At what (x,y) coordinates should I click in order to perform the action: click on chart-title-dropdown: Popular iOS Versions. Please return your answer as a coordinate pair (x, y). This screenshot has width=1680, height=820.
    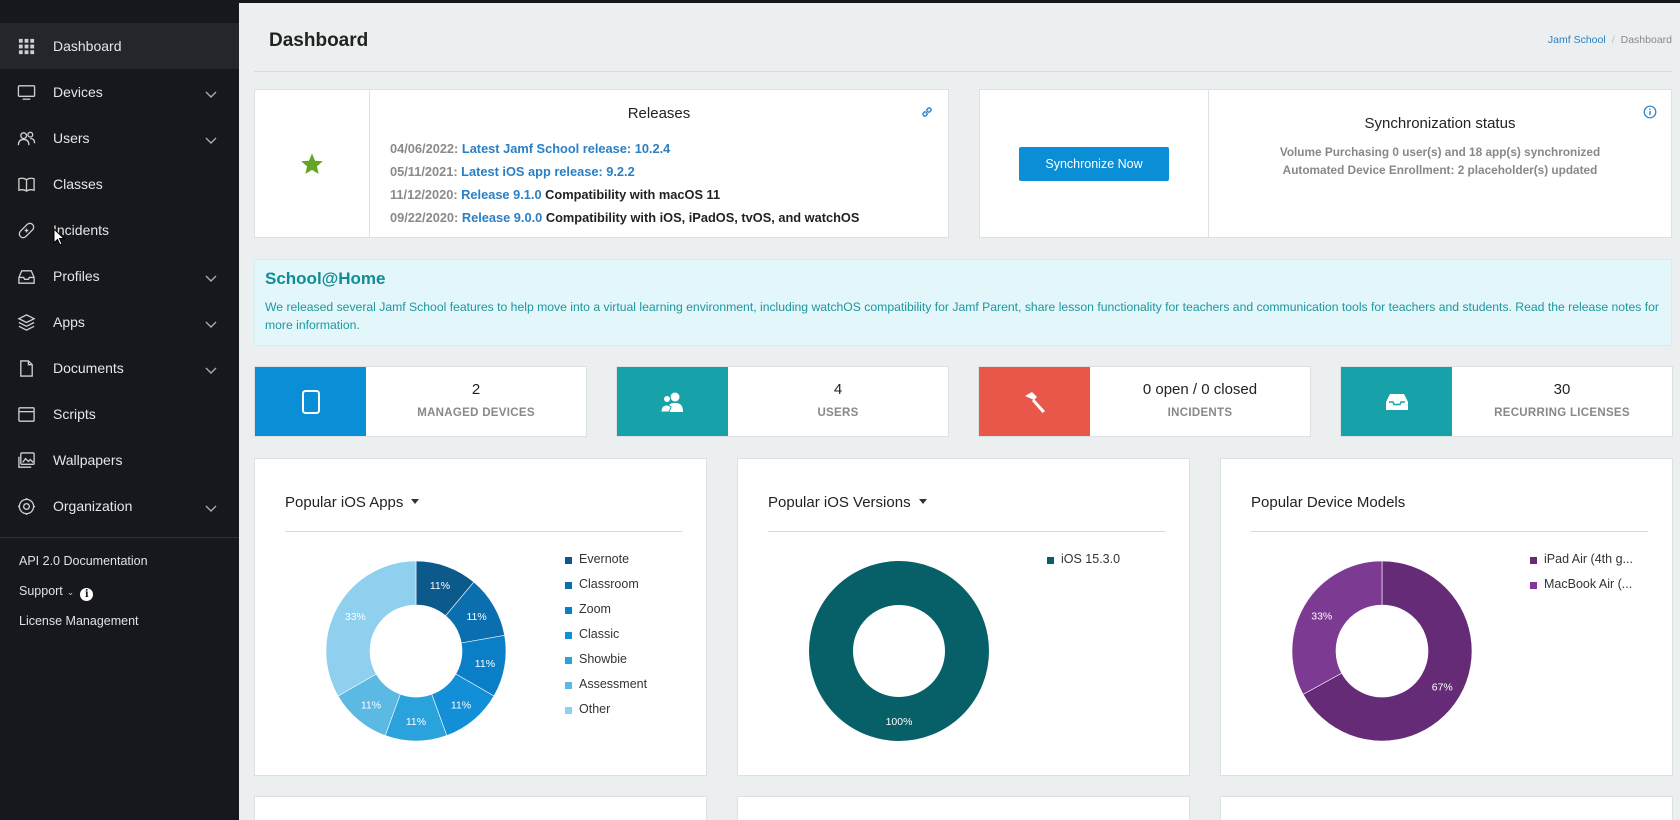
    Looking at the image, I should click on (847, 502).